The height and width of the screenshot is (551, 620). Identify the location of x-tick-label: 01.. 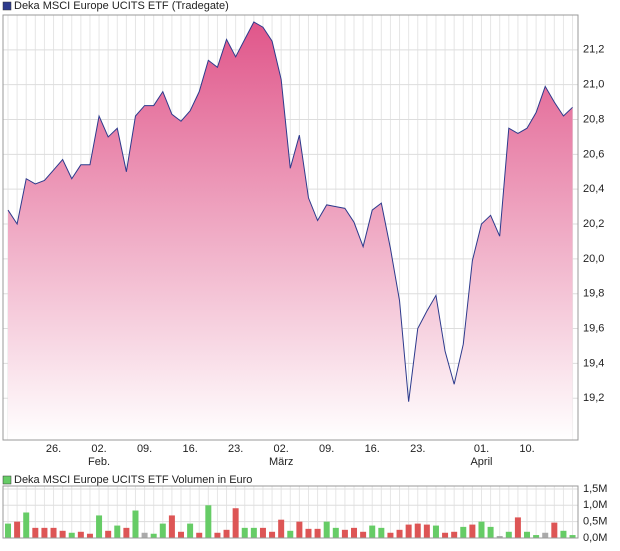
(481, 449).